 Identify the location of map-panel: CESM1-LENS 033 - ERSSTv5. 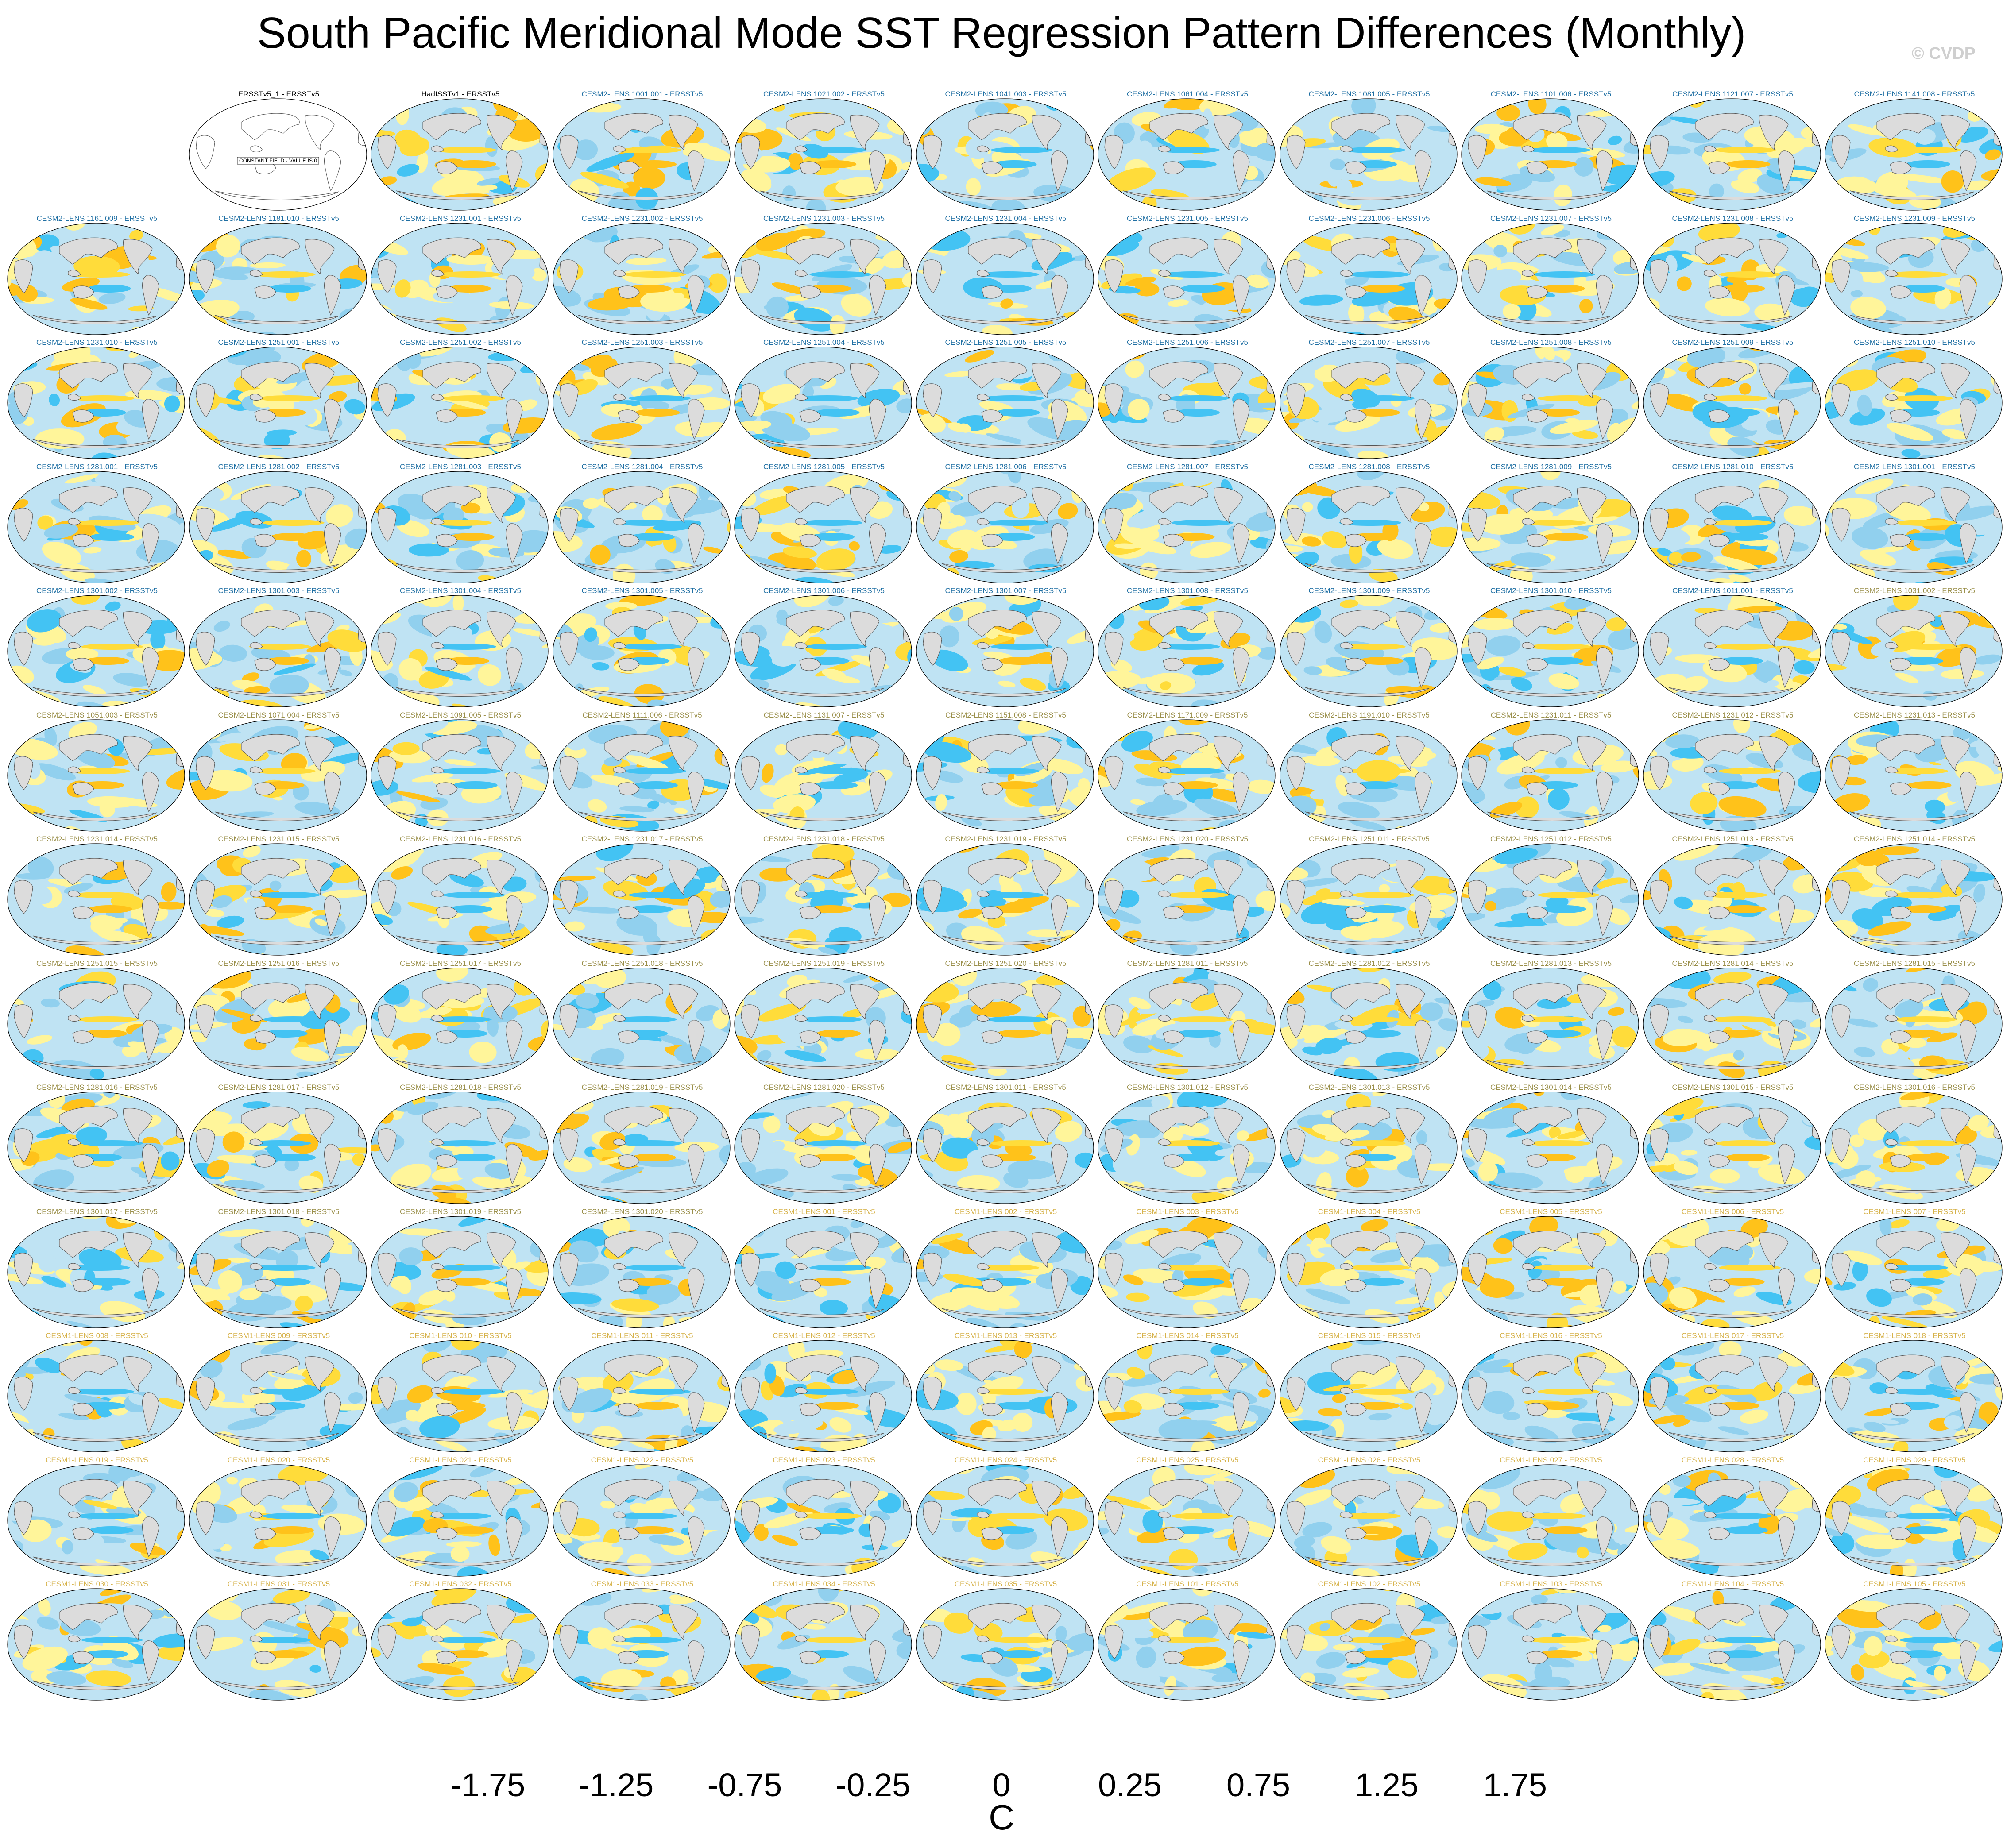
(643, 1642).